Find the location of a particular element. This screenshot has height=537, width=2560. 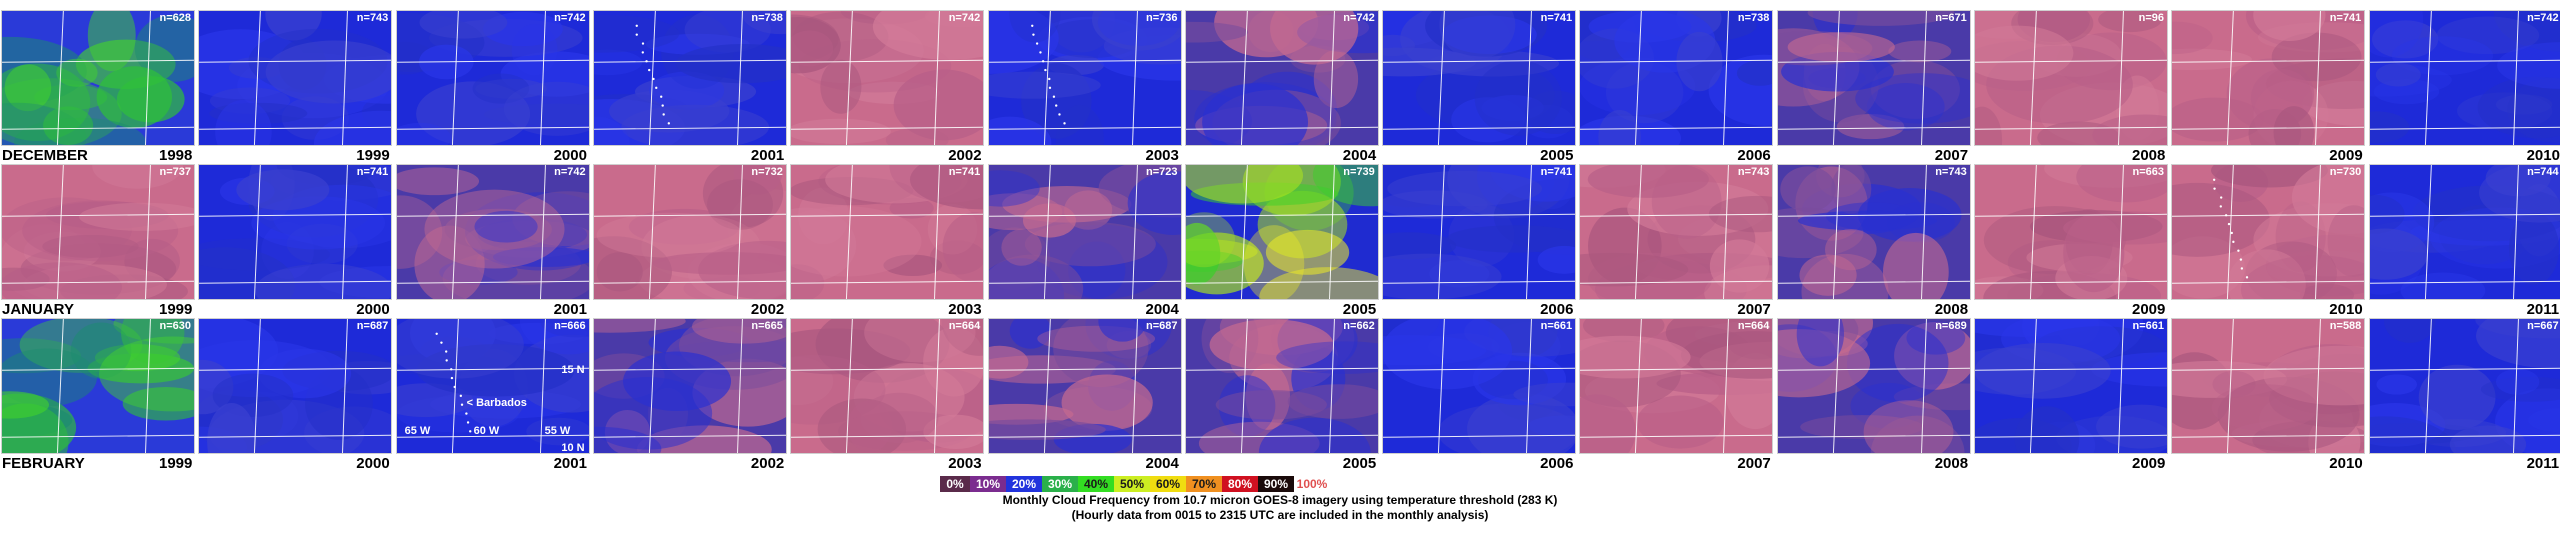

sample-count-label: n=689 is located at coordinates (1951, 326).